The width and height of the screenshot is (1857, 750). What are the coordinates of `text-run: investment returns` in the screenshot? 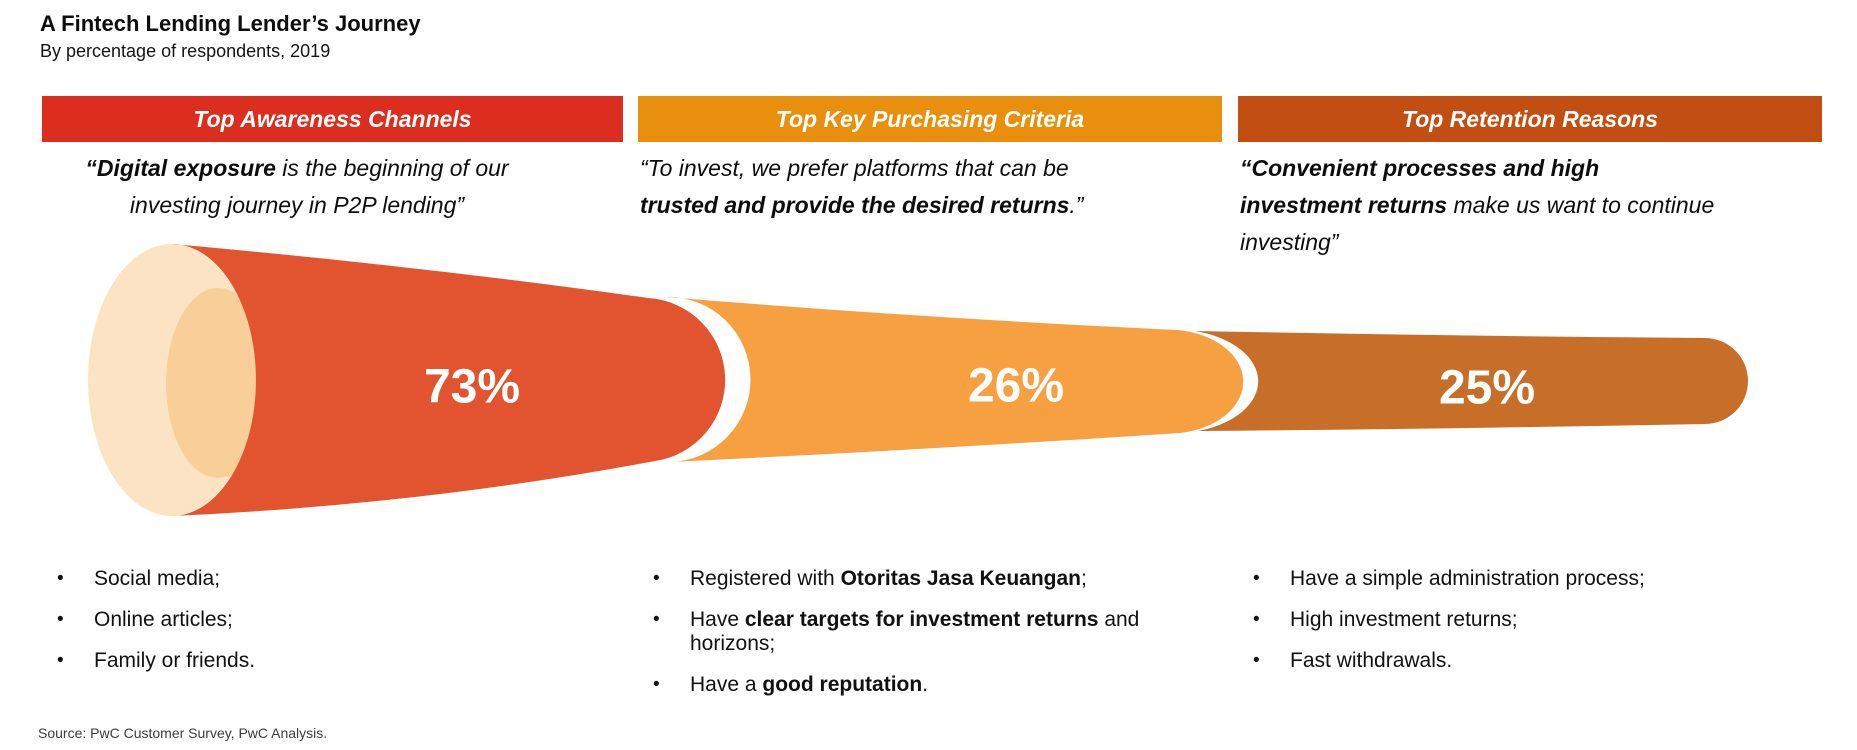 It's located at (1344, 205).